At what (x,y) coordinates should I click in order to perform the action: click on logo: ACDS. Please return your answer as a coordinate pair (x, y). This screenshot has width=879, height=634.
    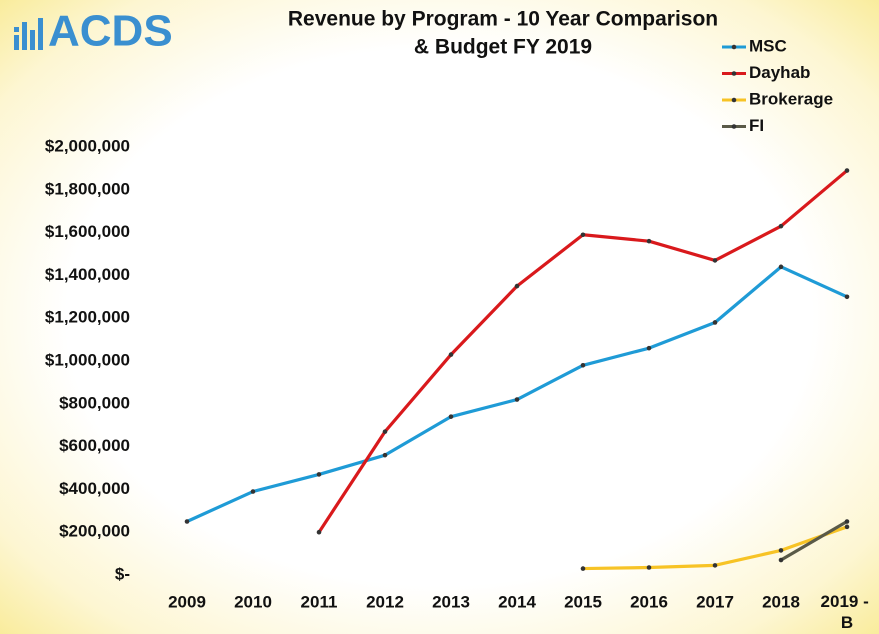
    Looking at the image, I should click on (110, 31).